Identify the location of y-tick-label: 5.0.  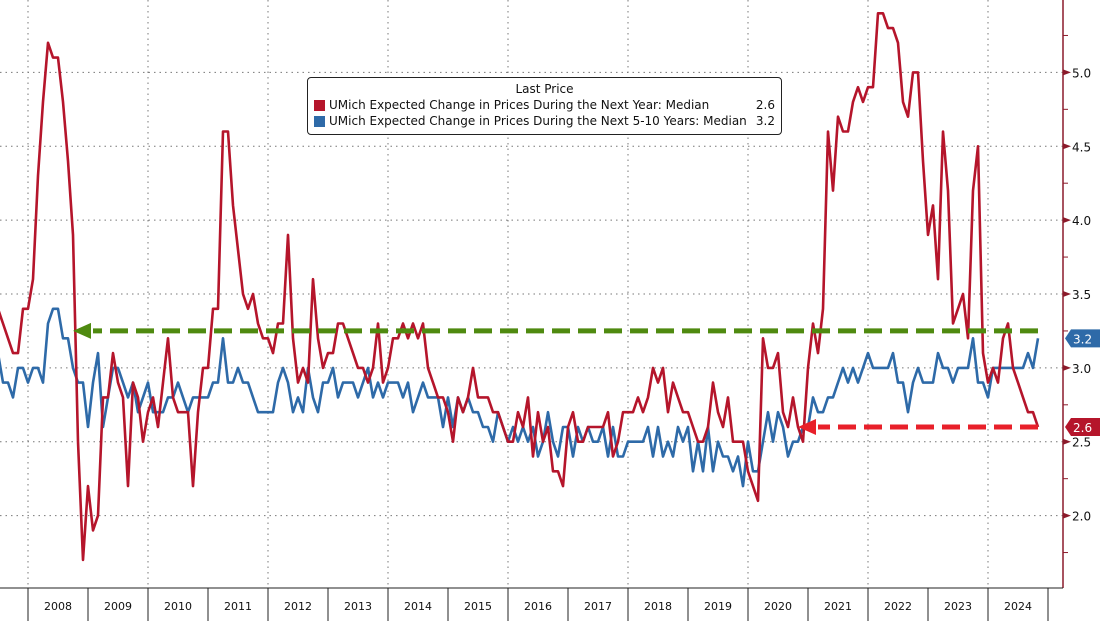
(1081, 73).